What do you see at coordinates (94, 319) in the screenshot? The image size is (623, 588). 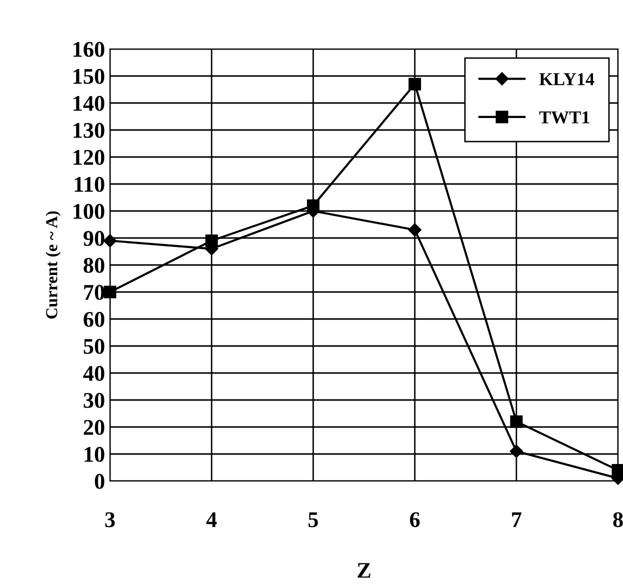 I see `y-tick-label: 60` at bounding box center [94, 319].